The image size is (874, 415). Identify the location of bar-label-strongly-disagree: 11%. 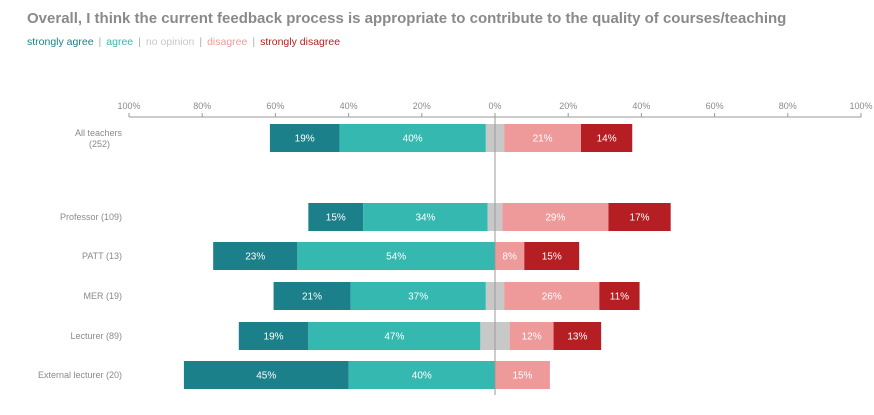
(619, 297).